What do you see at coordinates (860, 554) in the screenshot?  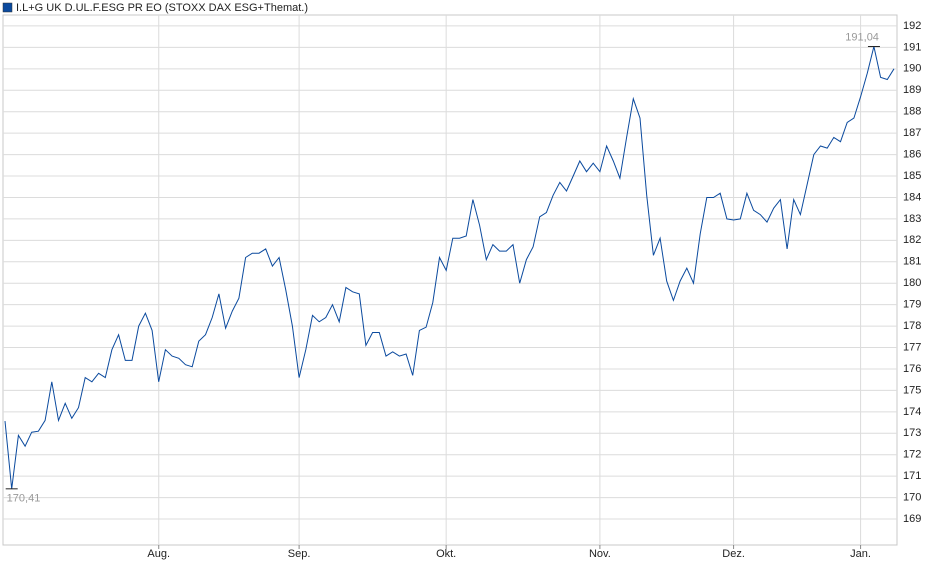 I see `x-tick-label: Jan.` at bounding box center [860, 554].